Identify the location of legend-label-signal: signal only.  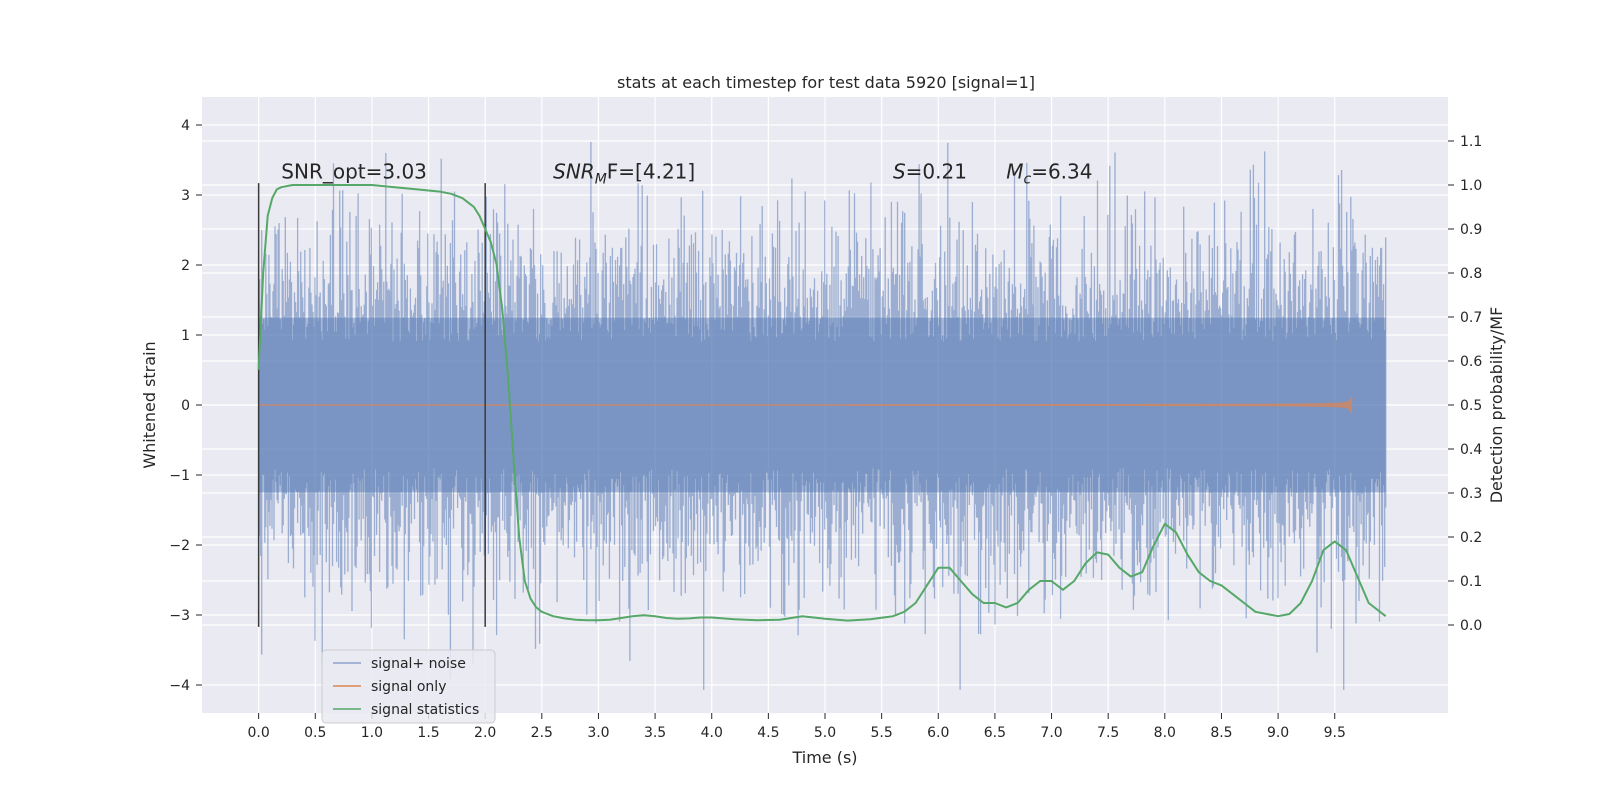
(408, 687).